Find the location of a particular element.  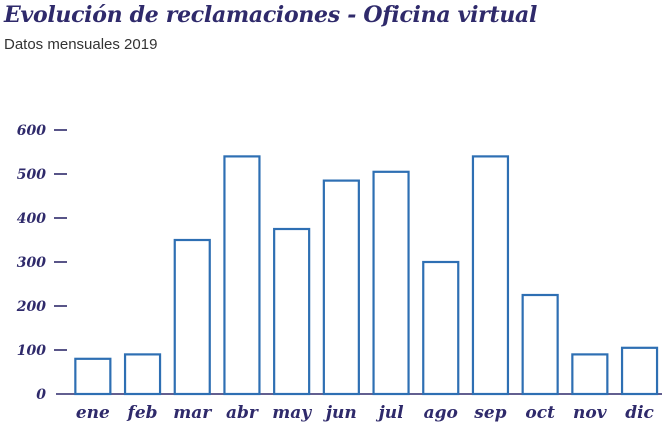

bar-nov is located at coordinates (590, 374).